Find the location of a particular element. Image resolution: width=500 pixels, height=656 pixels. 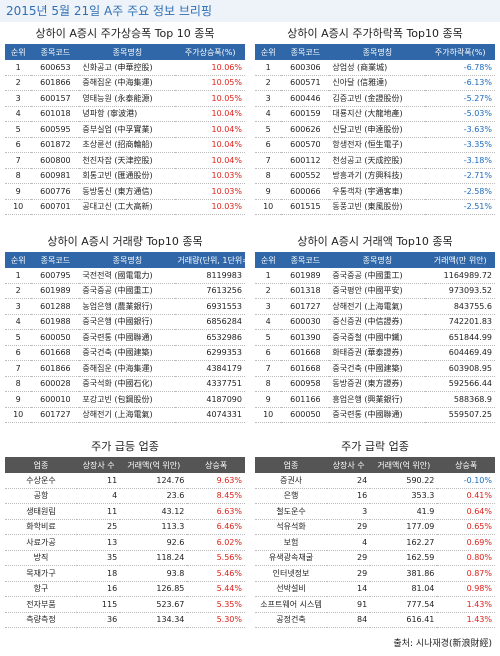

table-cell: 126.85 is located at coordinates (154, 589).